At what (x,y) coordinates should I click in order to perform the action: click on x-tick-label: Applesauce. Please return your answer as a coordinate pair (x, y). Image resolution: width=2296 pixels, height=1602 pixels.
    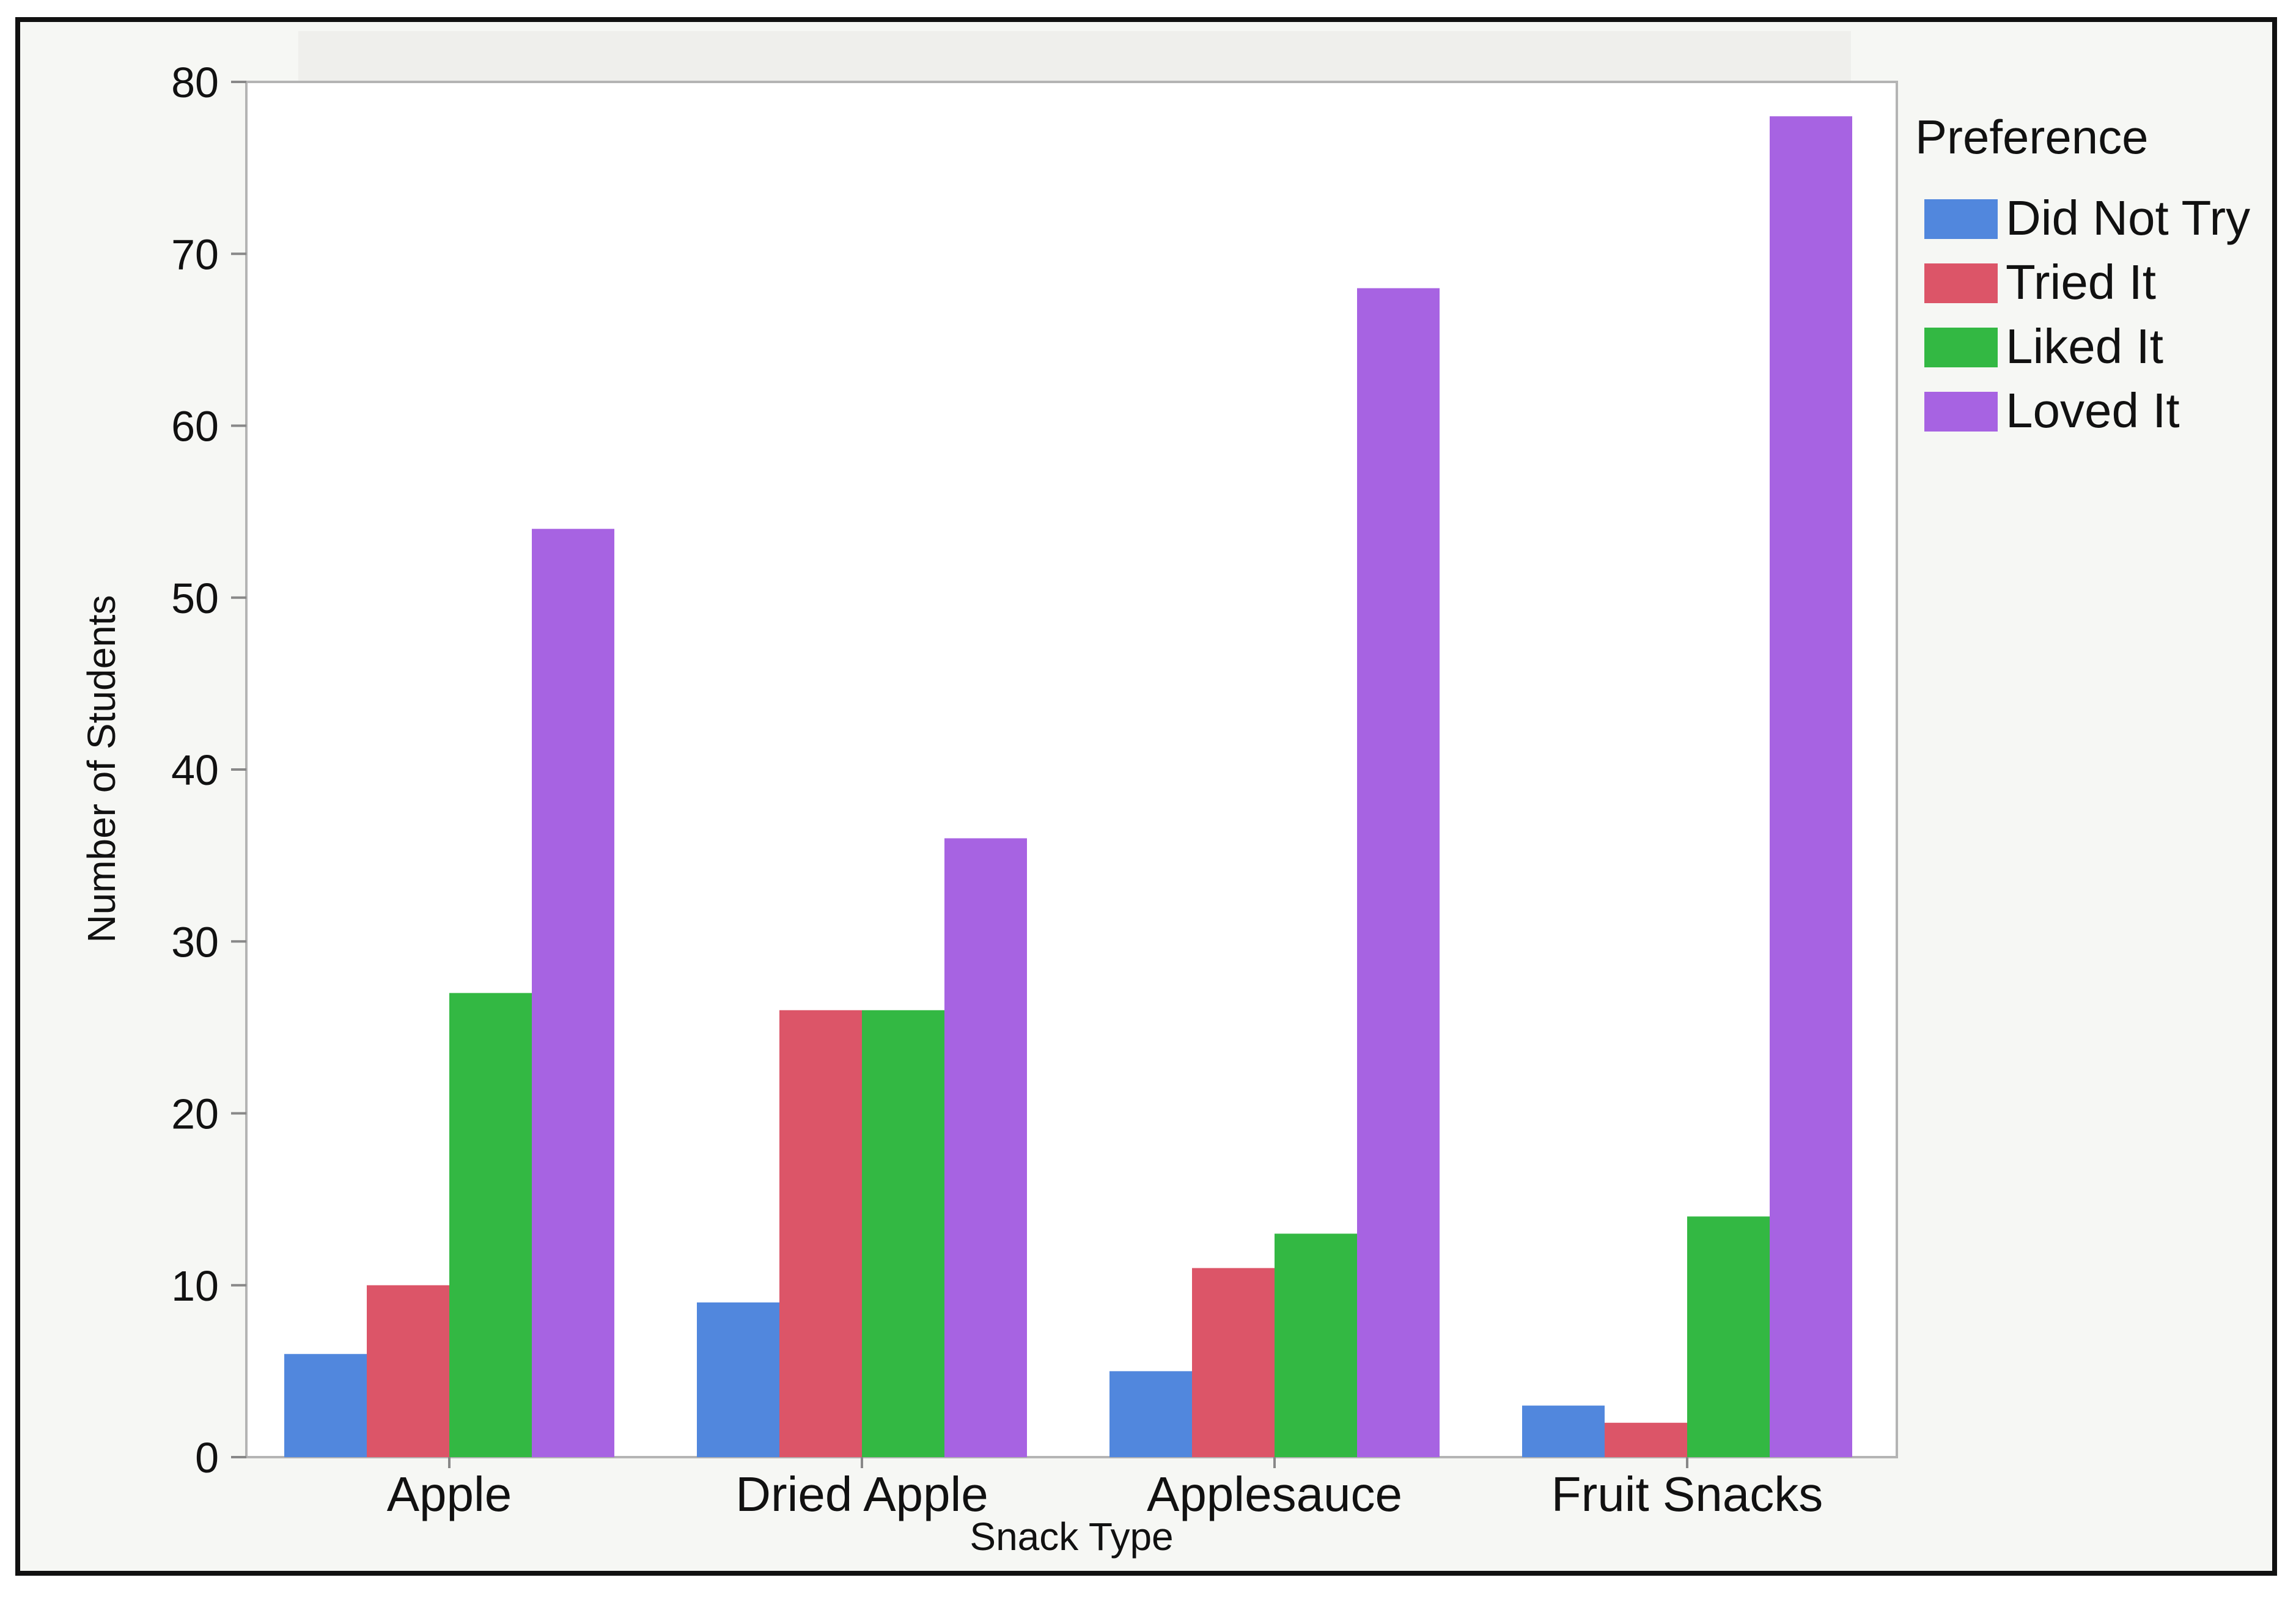
    Looking at the image, I should click on (1274, 1494).